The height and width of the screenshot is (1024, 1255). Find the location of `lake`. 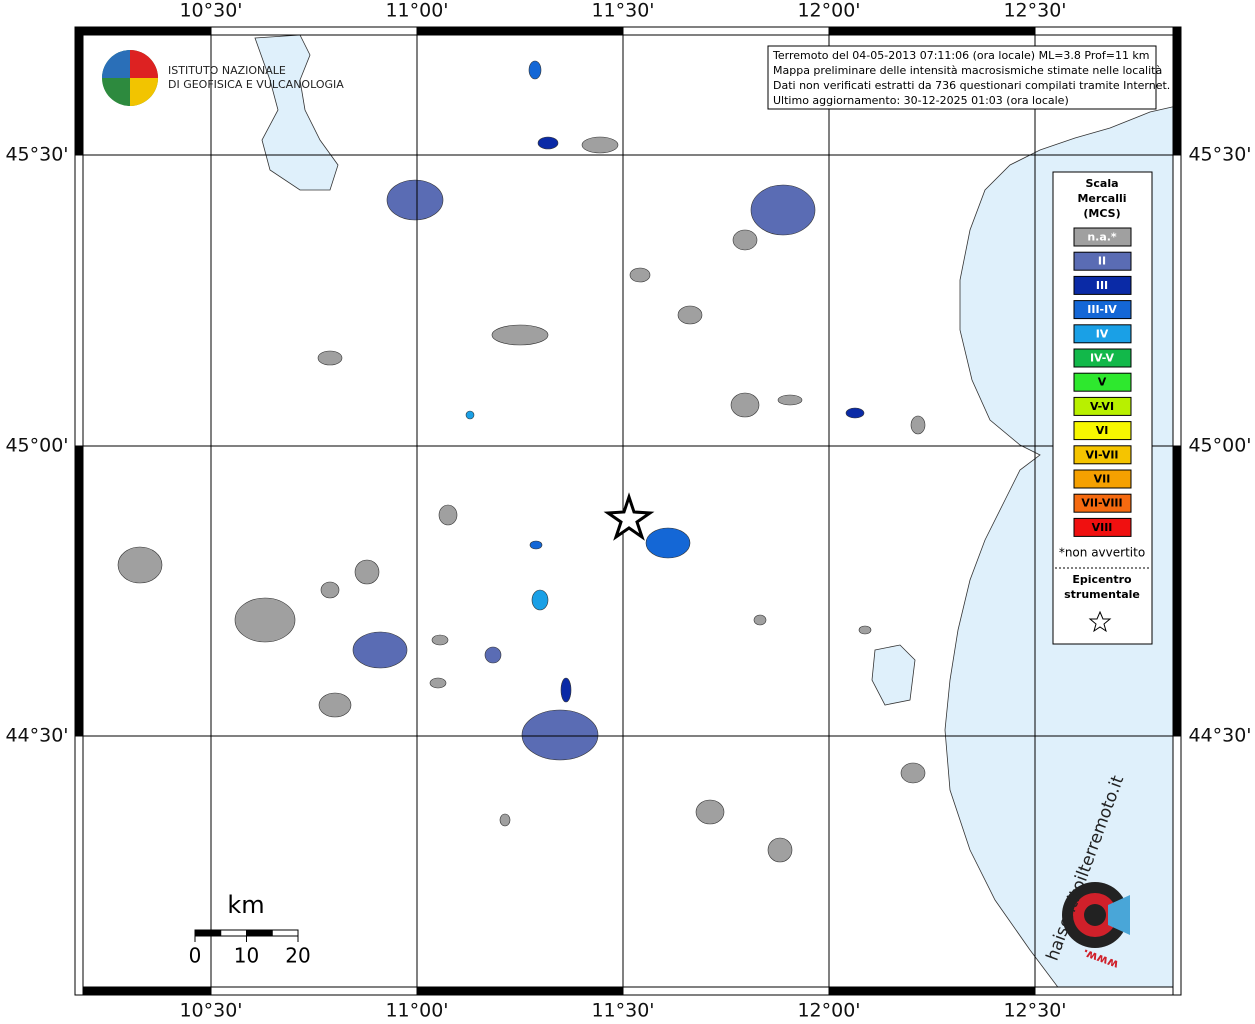

lake is located at coordinates (296, 112).